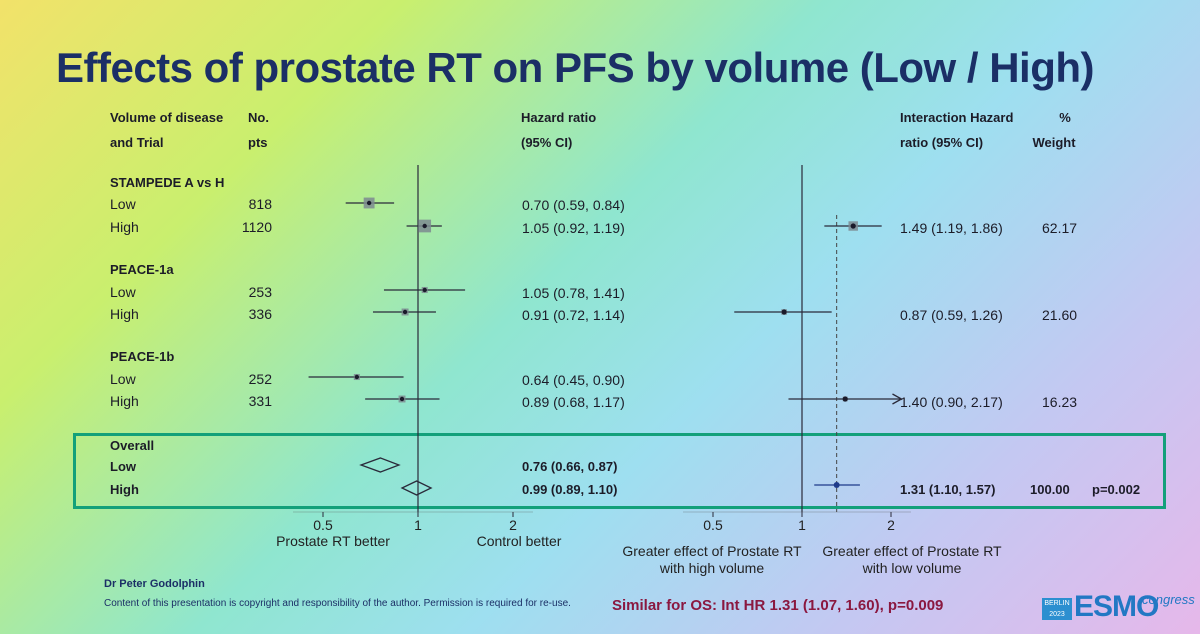 The height and width of the screenshot is (634, 1200). Describe the element at coordinates (256, 227) in the screenshot. I see `pts-count: 1120` at that location.